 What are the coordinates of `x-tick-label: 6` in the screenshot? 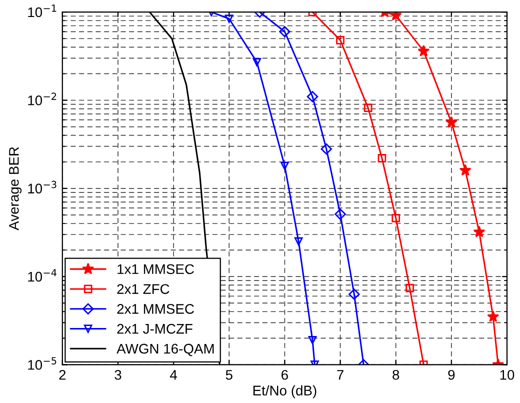 It's located at (285, 375).